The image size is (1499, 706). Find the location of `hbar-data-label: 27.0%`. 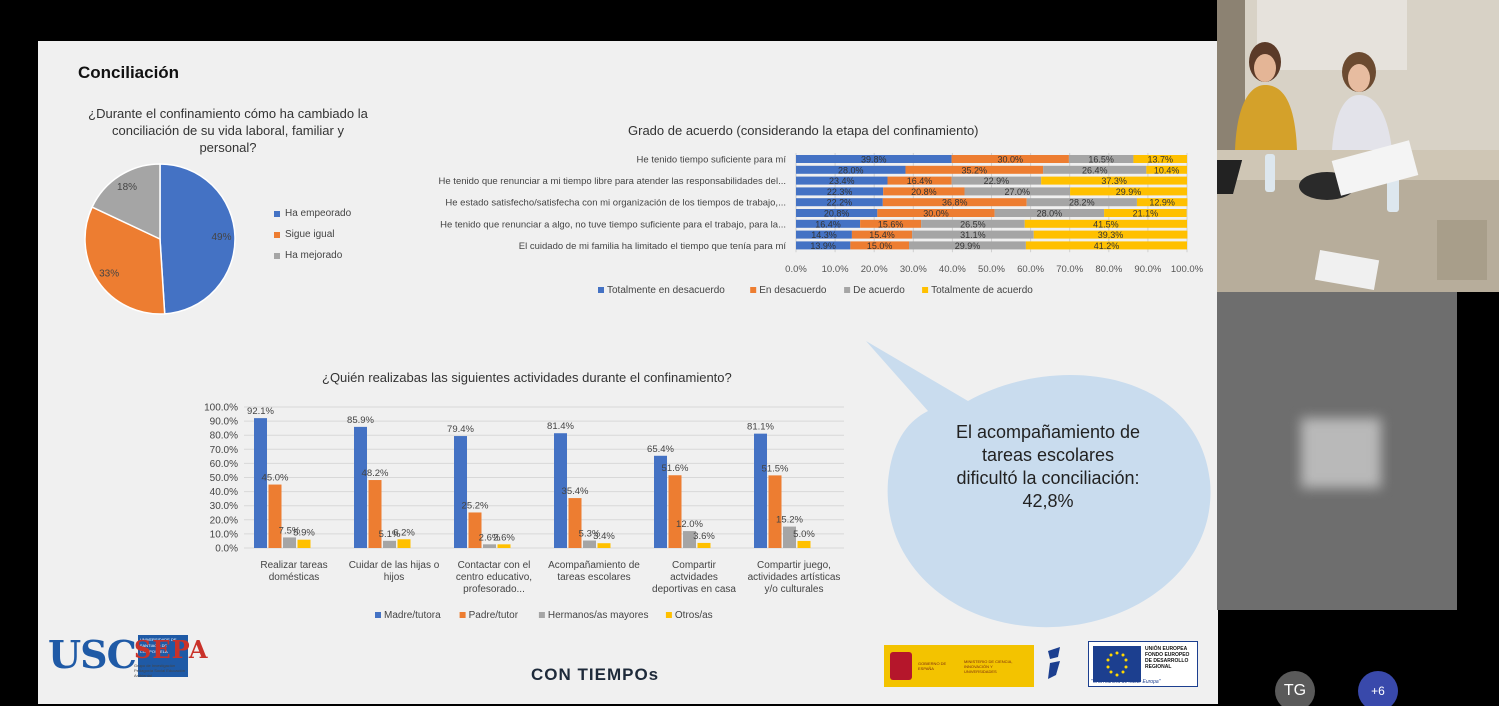

hbar-data-label: 27.0% is located at coordinates (1018, 192).